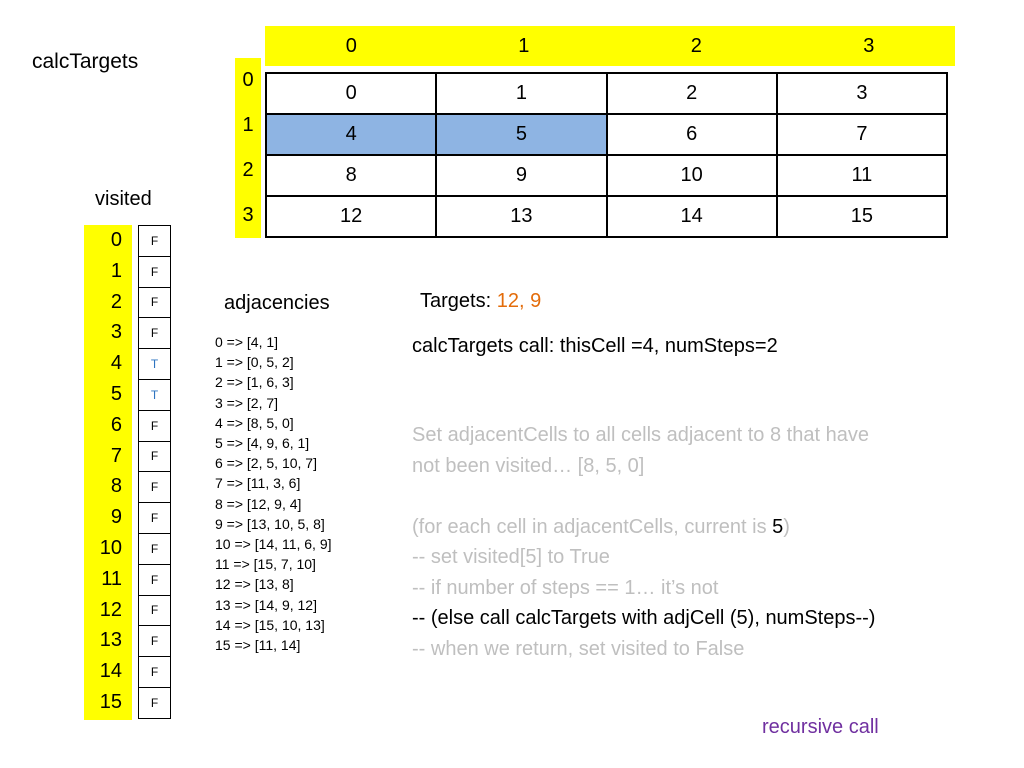  I want to click on grid-cell: 4, so click(352, 135).